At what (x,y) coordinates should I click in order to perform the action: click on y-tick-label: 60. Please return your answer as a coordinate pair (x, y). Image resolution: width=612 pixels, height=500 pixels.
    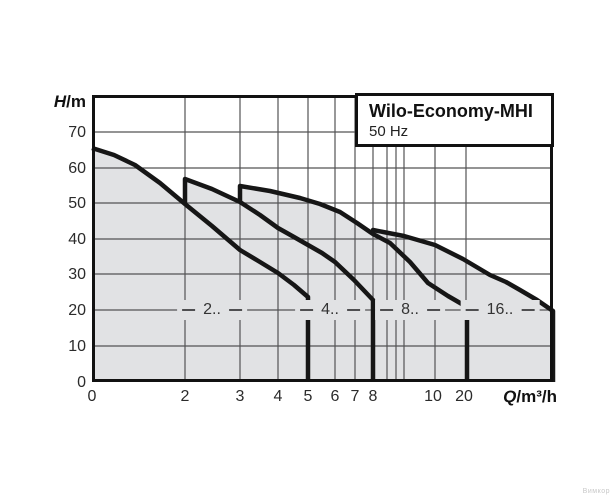
    Looking at the image, I should click on (77, 168).